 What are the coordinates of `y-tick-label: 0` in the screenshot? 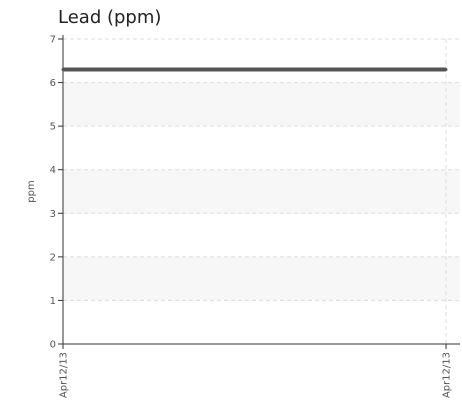 It's located at (53, 345).